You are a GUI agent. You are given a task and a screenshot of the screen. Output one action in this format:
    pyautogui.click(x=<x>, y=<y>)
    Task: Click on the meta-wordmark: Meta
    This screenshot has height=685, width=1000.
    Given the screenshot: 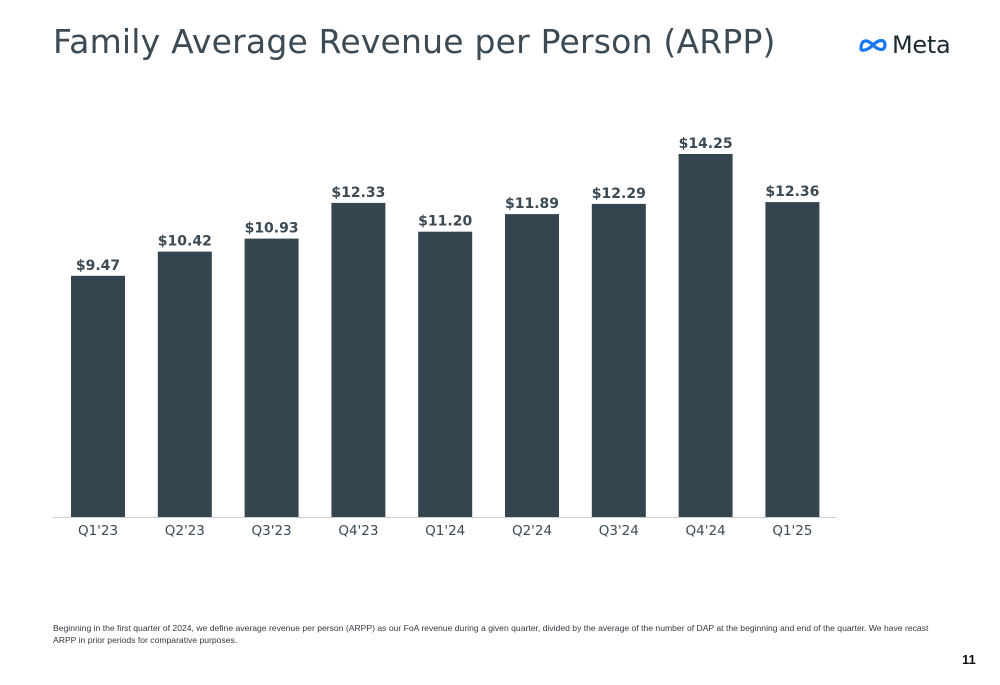 What is the action you would take?
    pyautogui.click(x=921, y=45)
    